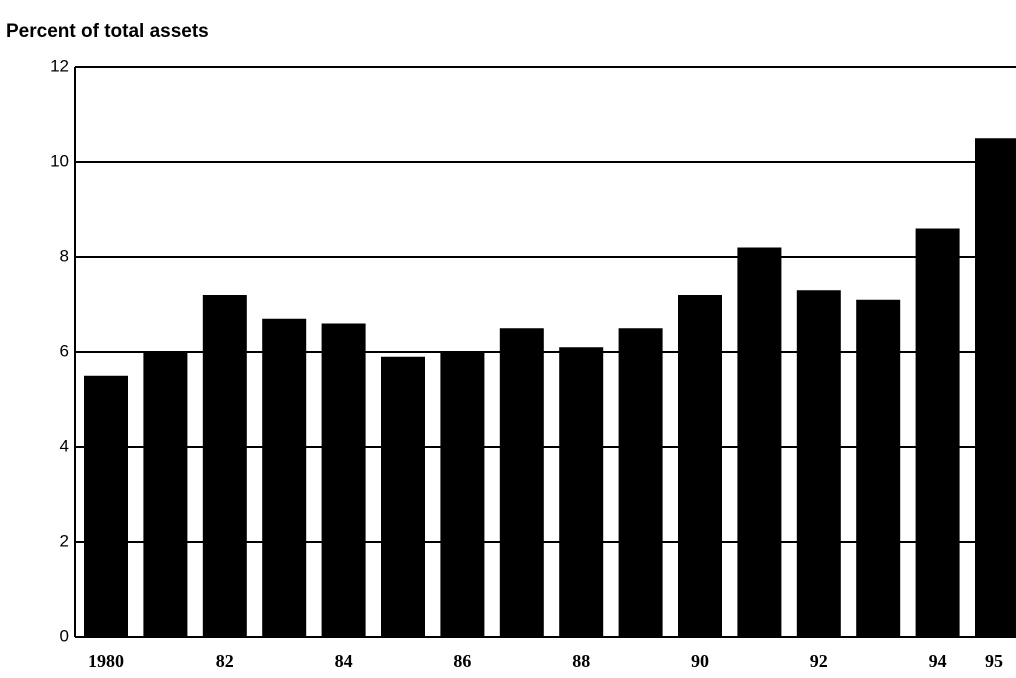 This screenshot has width=1016, height=678. Describe the element at coordinates (819, 661) in the screenshot. I see `x-tick-label: 92` at that location.